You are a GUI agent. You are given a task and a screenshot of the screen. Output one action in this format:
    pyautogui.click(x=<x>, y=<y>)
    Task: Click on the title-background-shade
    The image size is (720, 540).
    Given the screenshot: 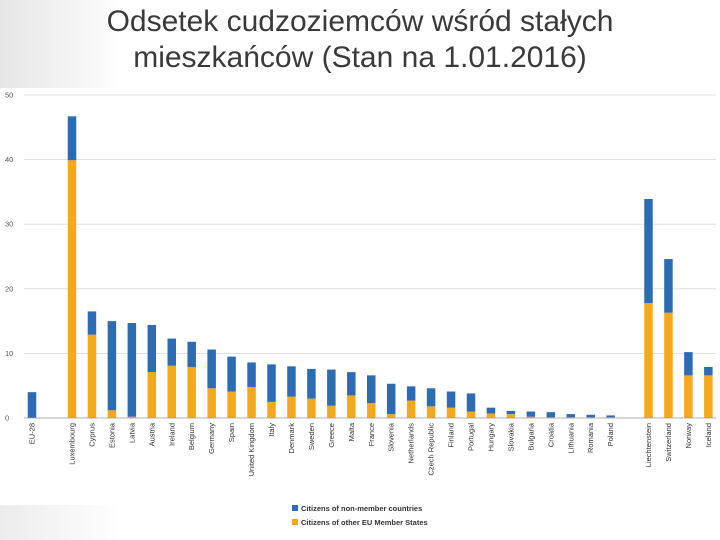 What is the action you would take?
    pyautogui.click(x=60, y=44)
    